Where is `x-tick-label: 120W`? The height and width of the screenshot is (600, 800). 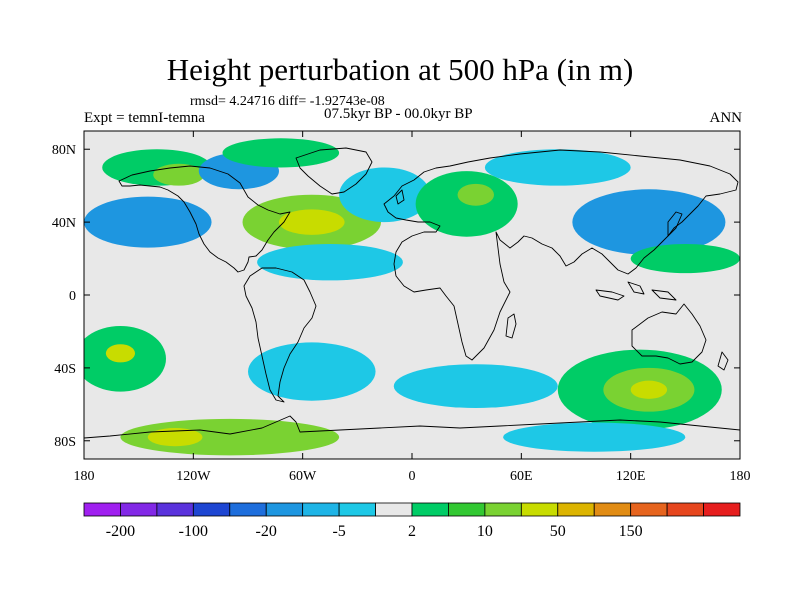 x-tick-label: 120W is located at coordinates (193, 476).